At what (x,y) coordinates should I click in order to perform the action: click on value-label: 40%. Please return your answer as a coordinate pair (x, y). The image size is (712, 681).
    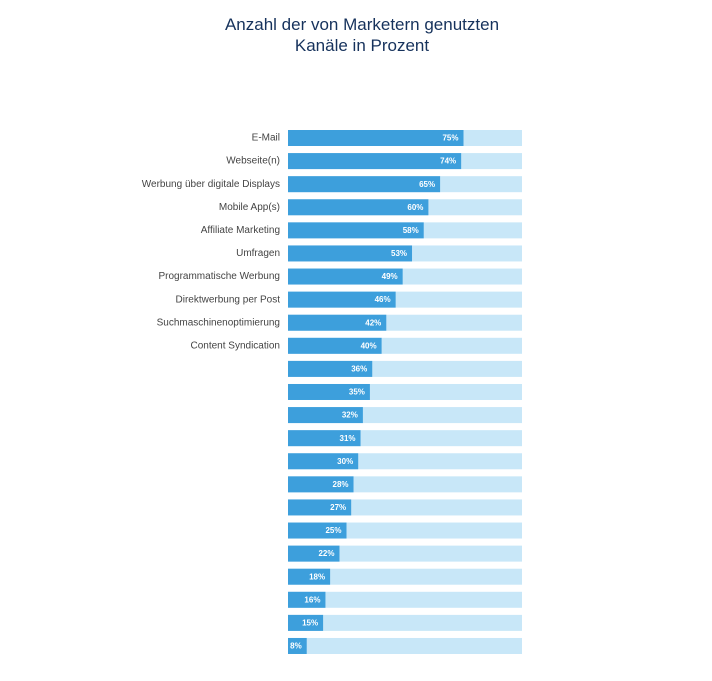
    Looking at the image, I should click on (369, 345).